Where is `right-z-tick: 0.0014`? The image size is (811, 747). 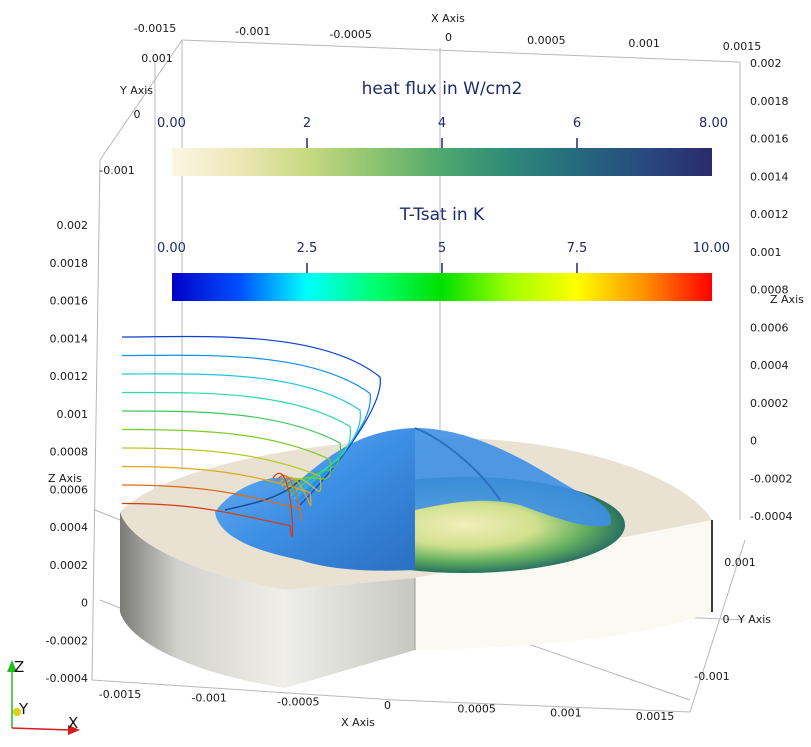 right-z-tick: 0.0014 is located at coordinates (769, 176).